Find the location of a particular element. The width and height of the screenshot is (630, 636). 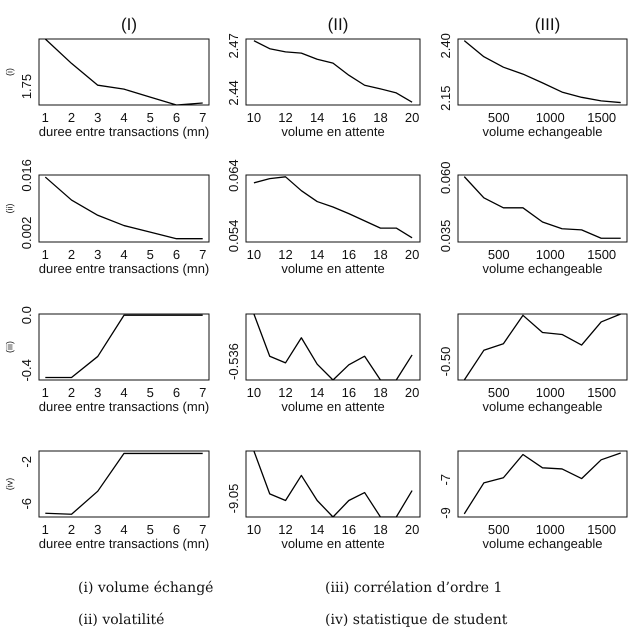

y-axis-title: (i) is located at coordinates (9, 72).